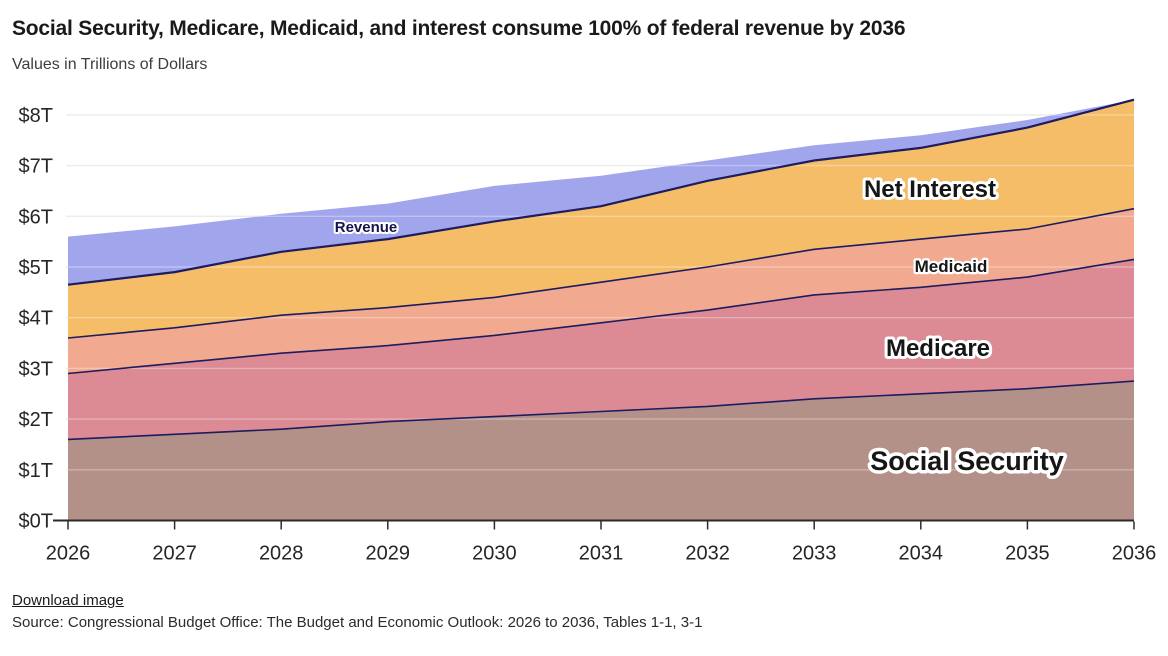 This screenshot has width=1168, height=656. What do you see at coordinates (36, 268) in the screenshot?
I see `y-tick-label: $5T` at bounding box center [36, 268].